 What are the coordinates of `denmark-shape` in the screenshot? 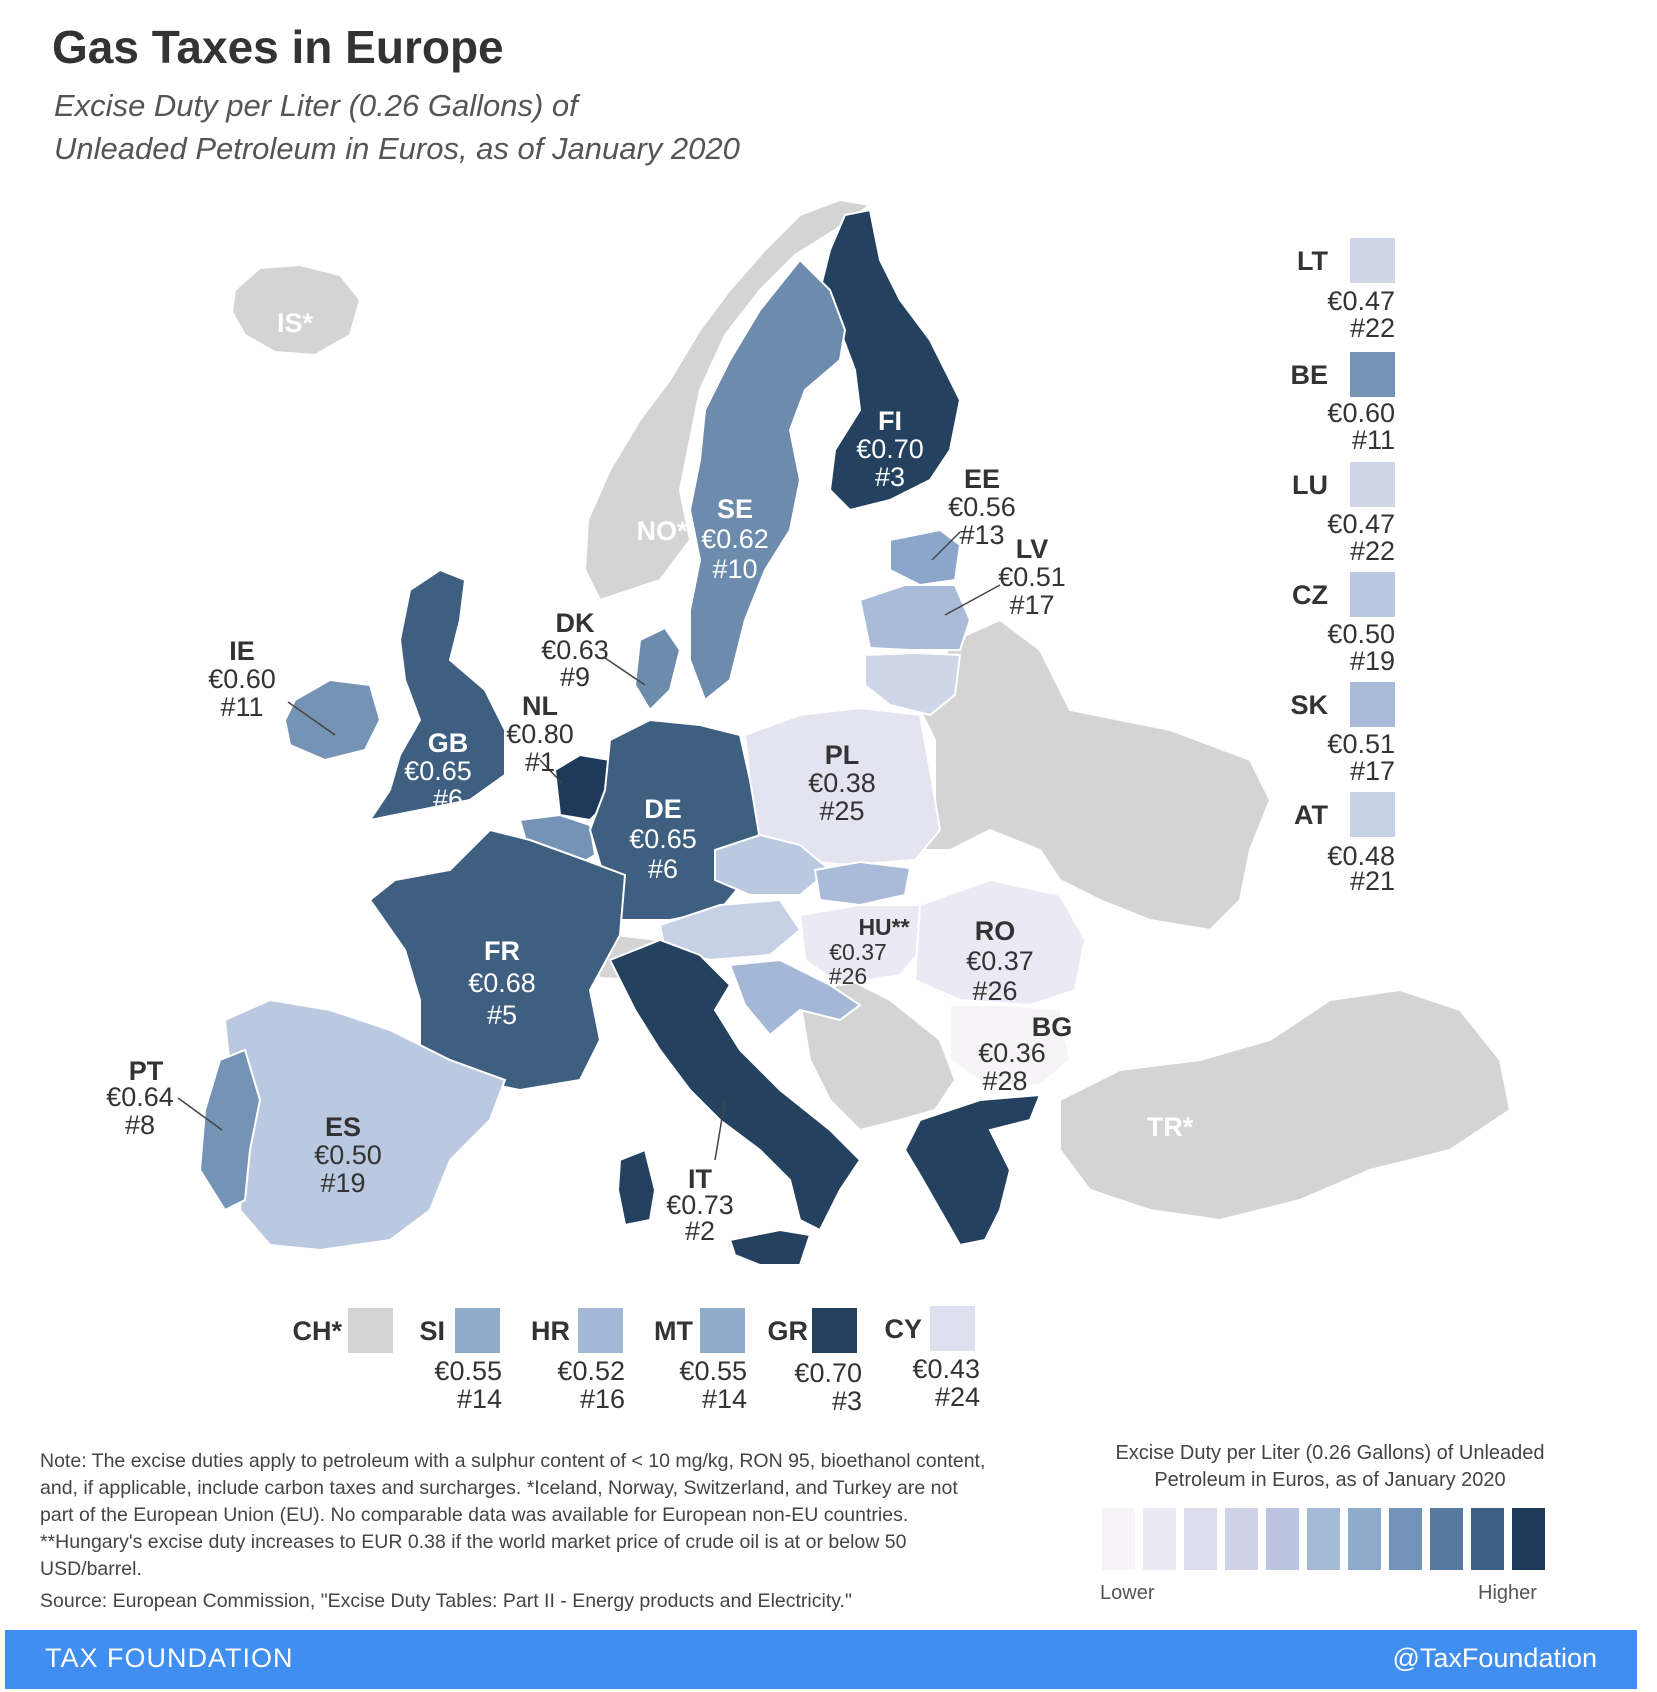 It's located at (657, 669).